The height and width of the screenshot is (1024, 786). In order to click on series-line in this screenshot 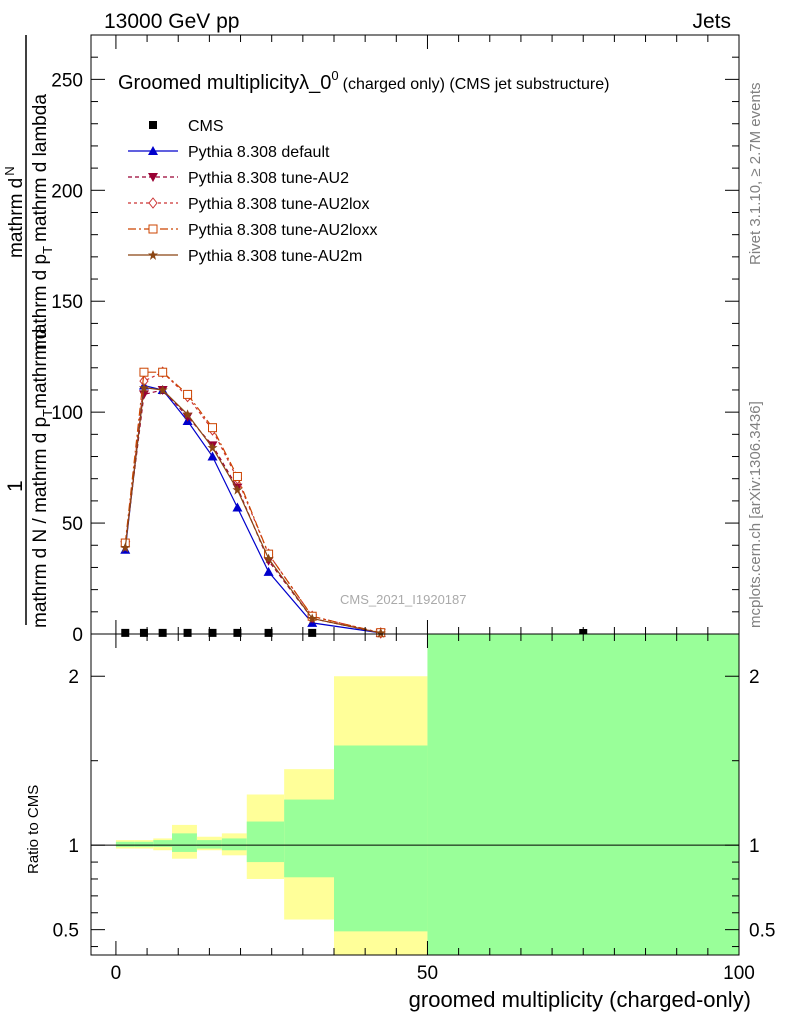, I will do `click(252, 502)`.